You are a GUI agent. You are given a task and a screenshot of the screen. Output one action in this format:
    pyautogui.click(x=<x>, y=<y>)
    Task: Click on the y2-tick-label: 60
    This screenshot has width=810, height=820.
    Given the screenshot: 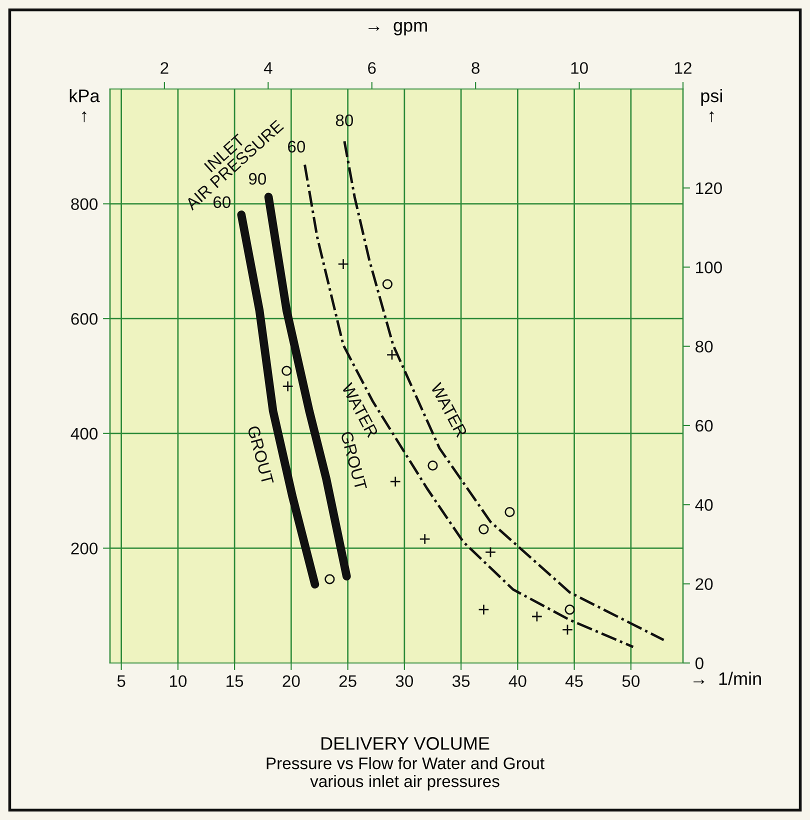 What is the action you would take?
    pyautogui.click(x=704, y=426)
    